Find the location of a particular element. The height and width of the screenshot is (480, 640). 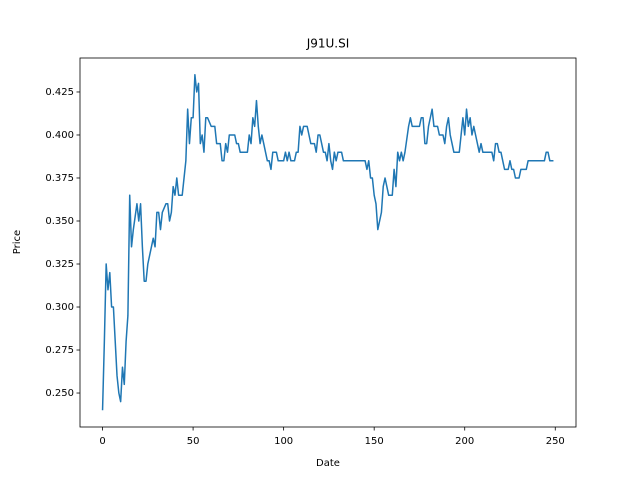

y-tick-label: 0.325 is located at coordinates (59, 264).